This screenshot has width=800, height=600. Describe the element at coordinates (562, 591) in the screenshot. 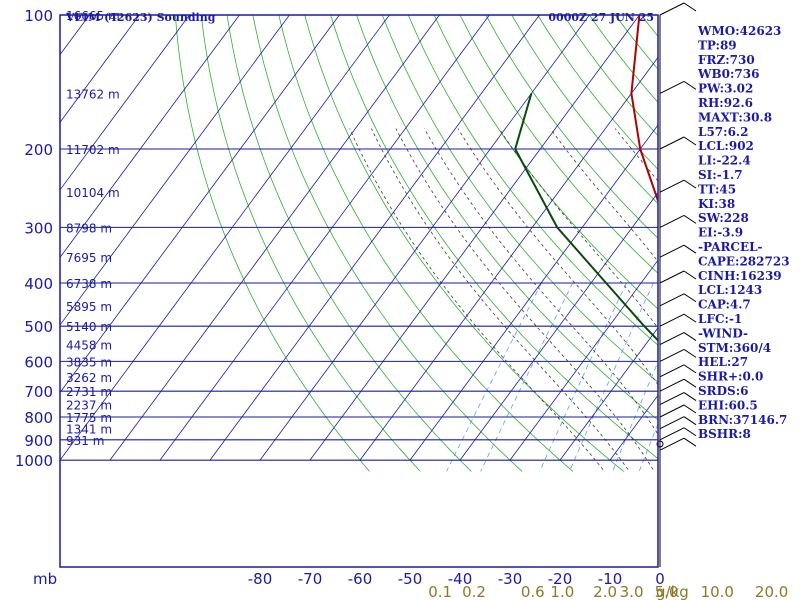

I see `mixing-ratio-label: 1.0` at that location.